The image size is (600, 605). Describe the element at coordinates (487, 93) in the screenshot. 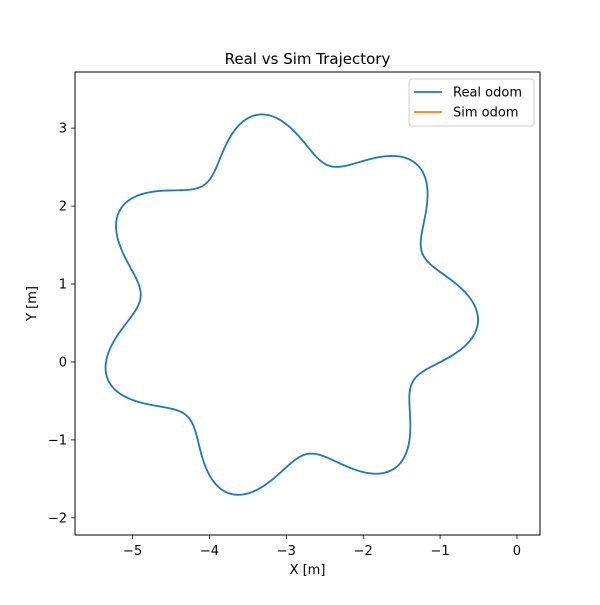

I see `legend-label-real-odom: Real odom` at that location.